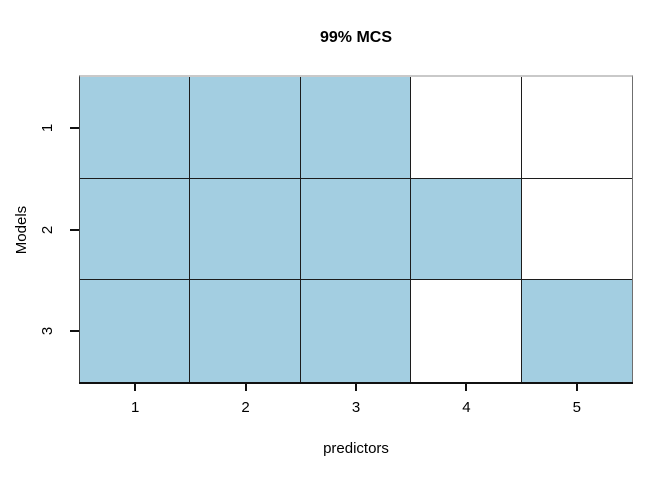  What do you see at coordinates (135, 128) in the screenshot?
I see `cell-model1-predictor1` at bounding box center [135, 128].